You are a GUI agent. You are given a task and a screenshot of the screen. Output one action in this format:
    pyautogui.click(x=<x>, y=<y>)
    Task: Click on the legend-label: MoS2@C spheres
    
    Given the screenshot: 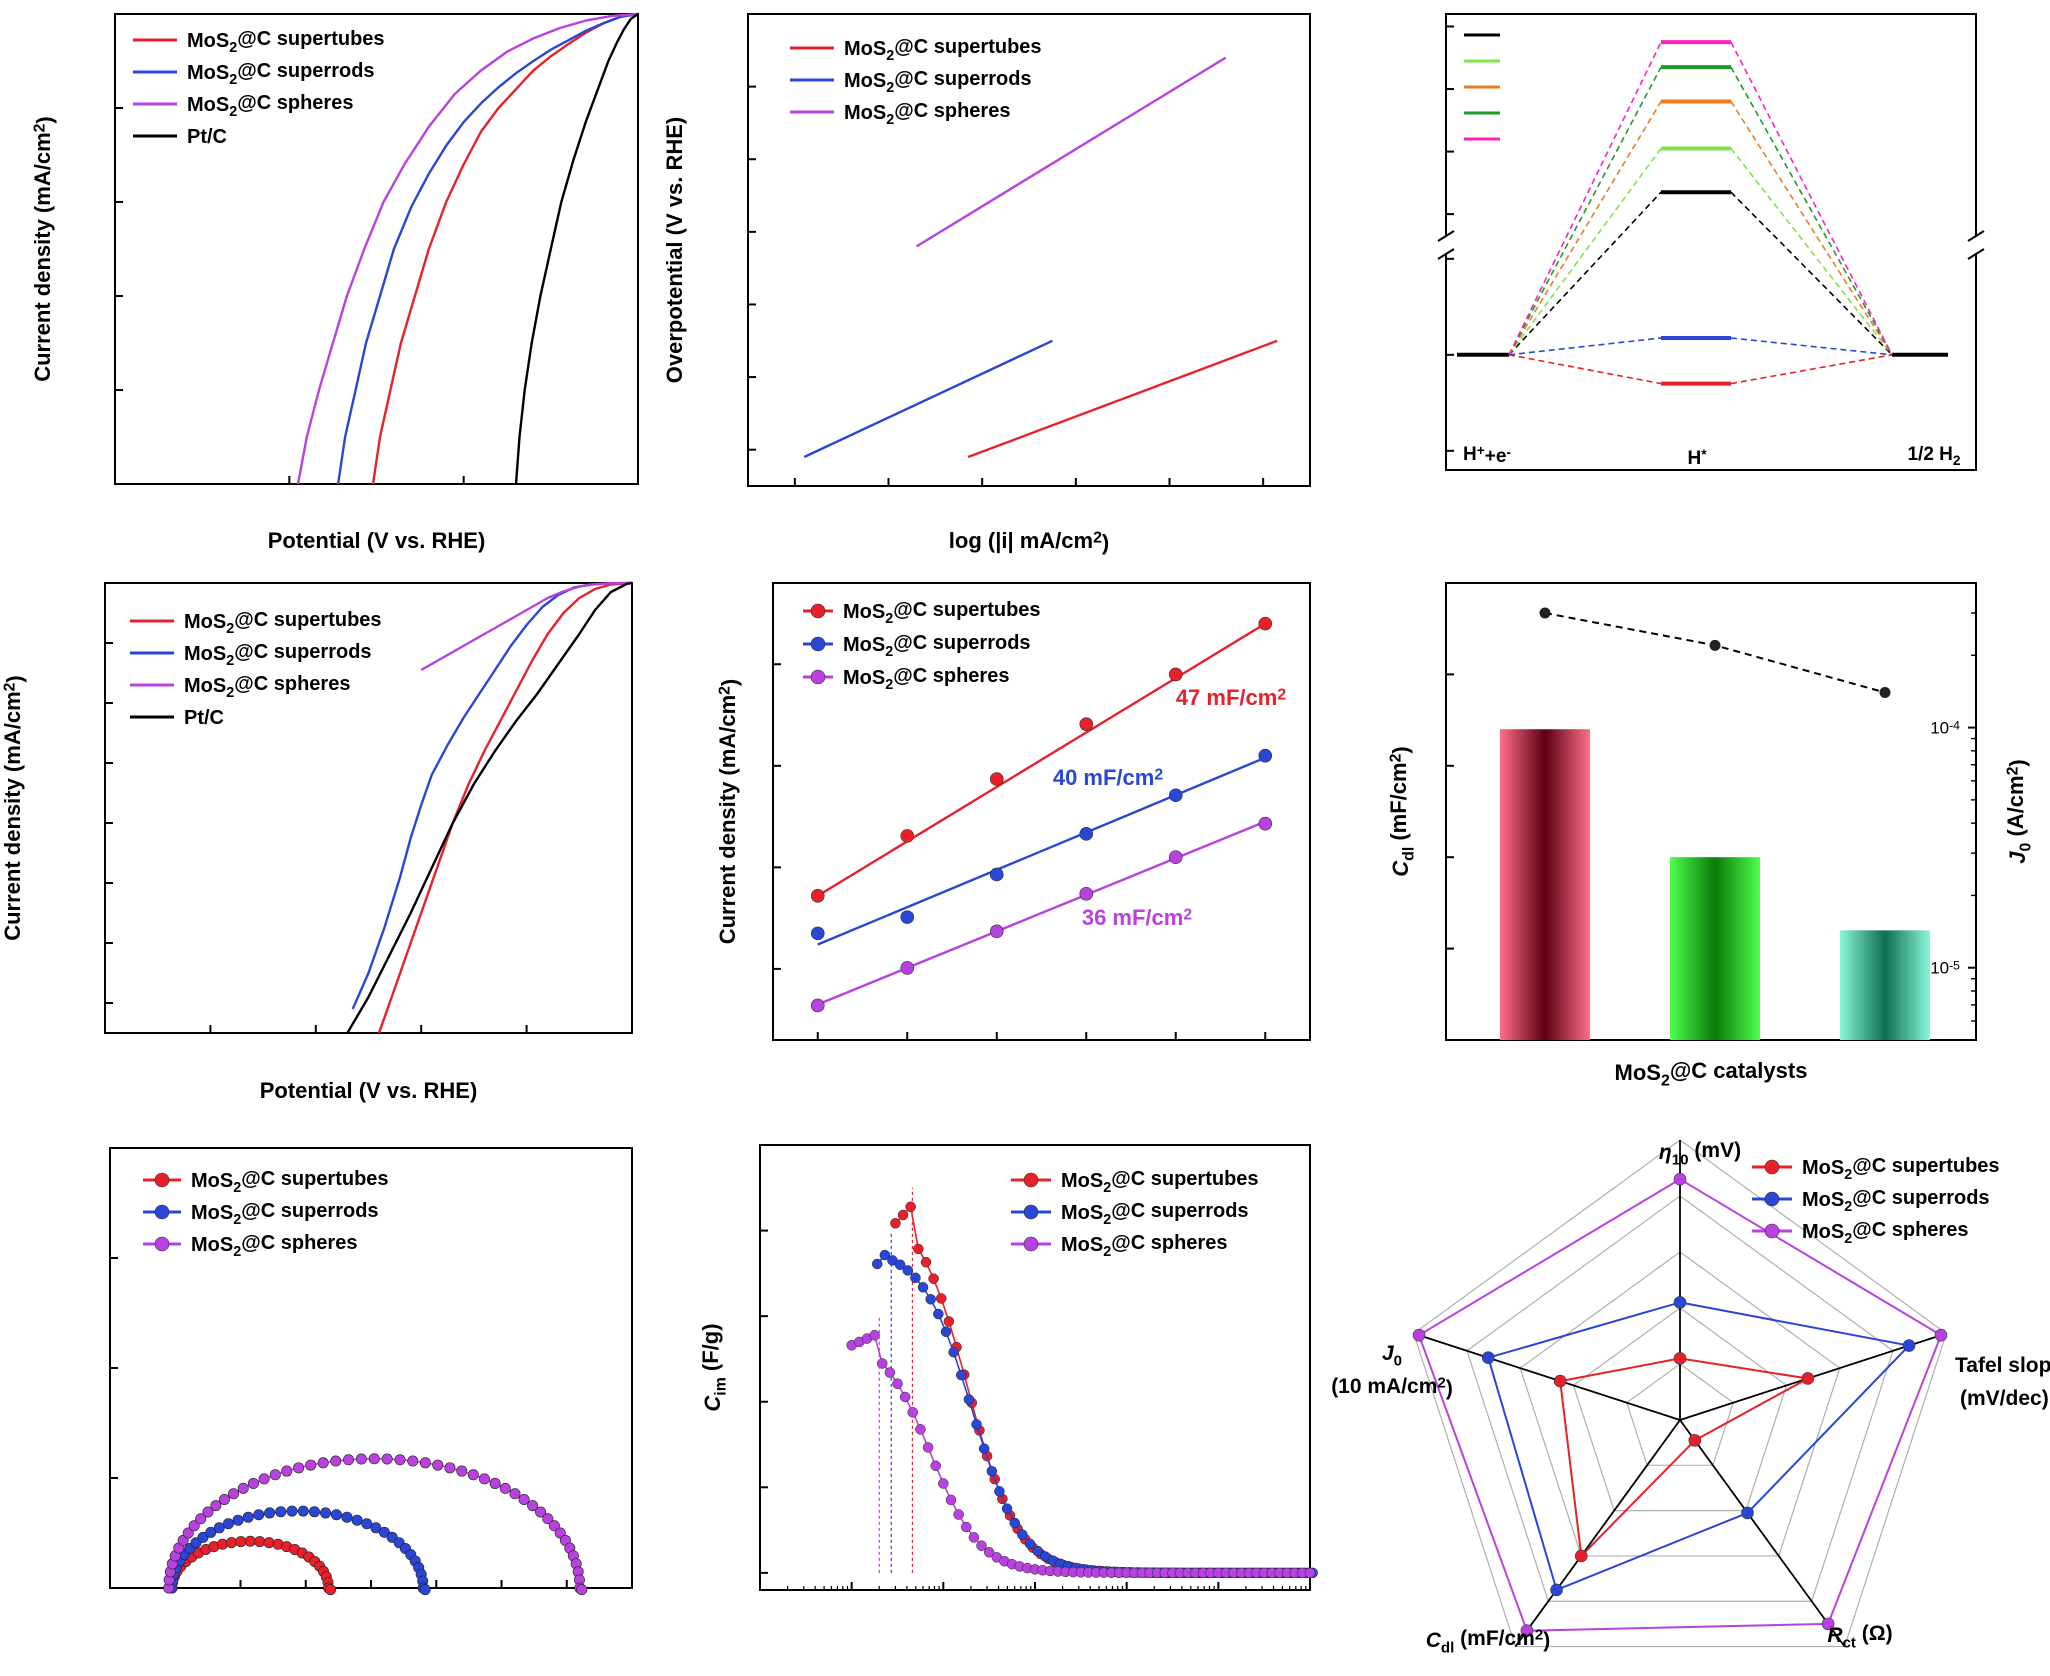 What is the action you would take?
    pyautogui.click(x=267, y=687)
    